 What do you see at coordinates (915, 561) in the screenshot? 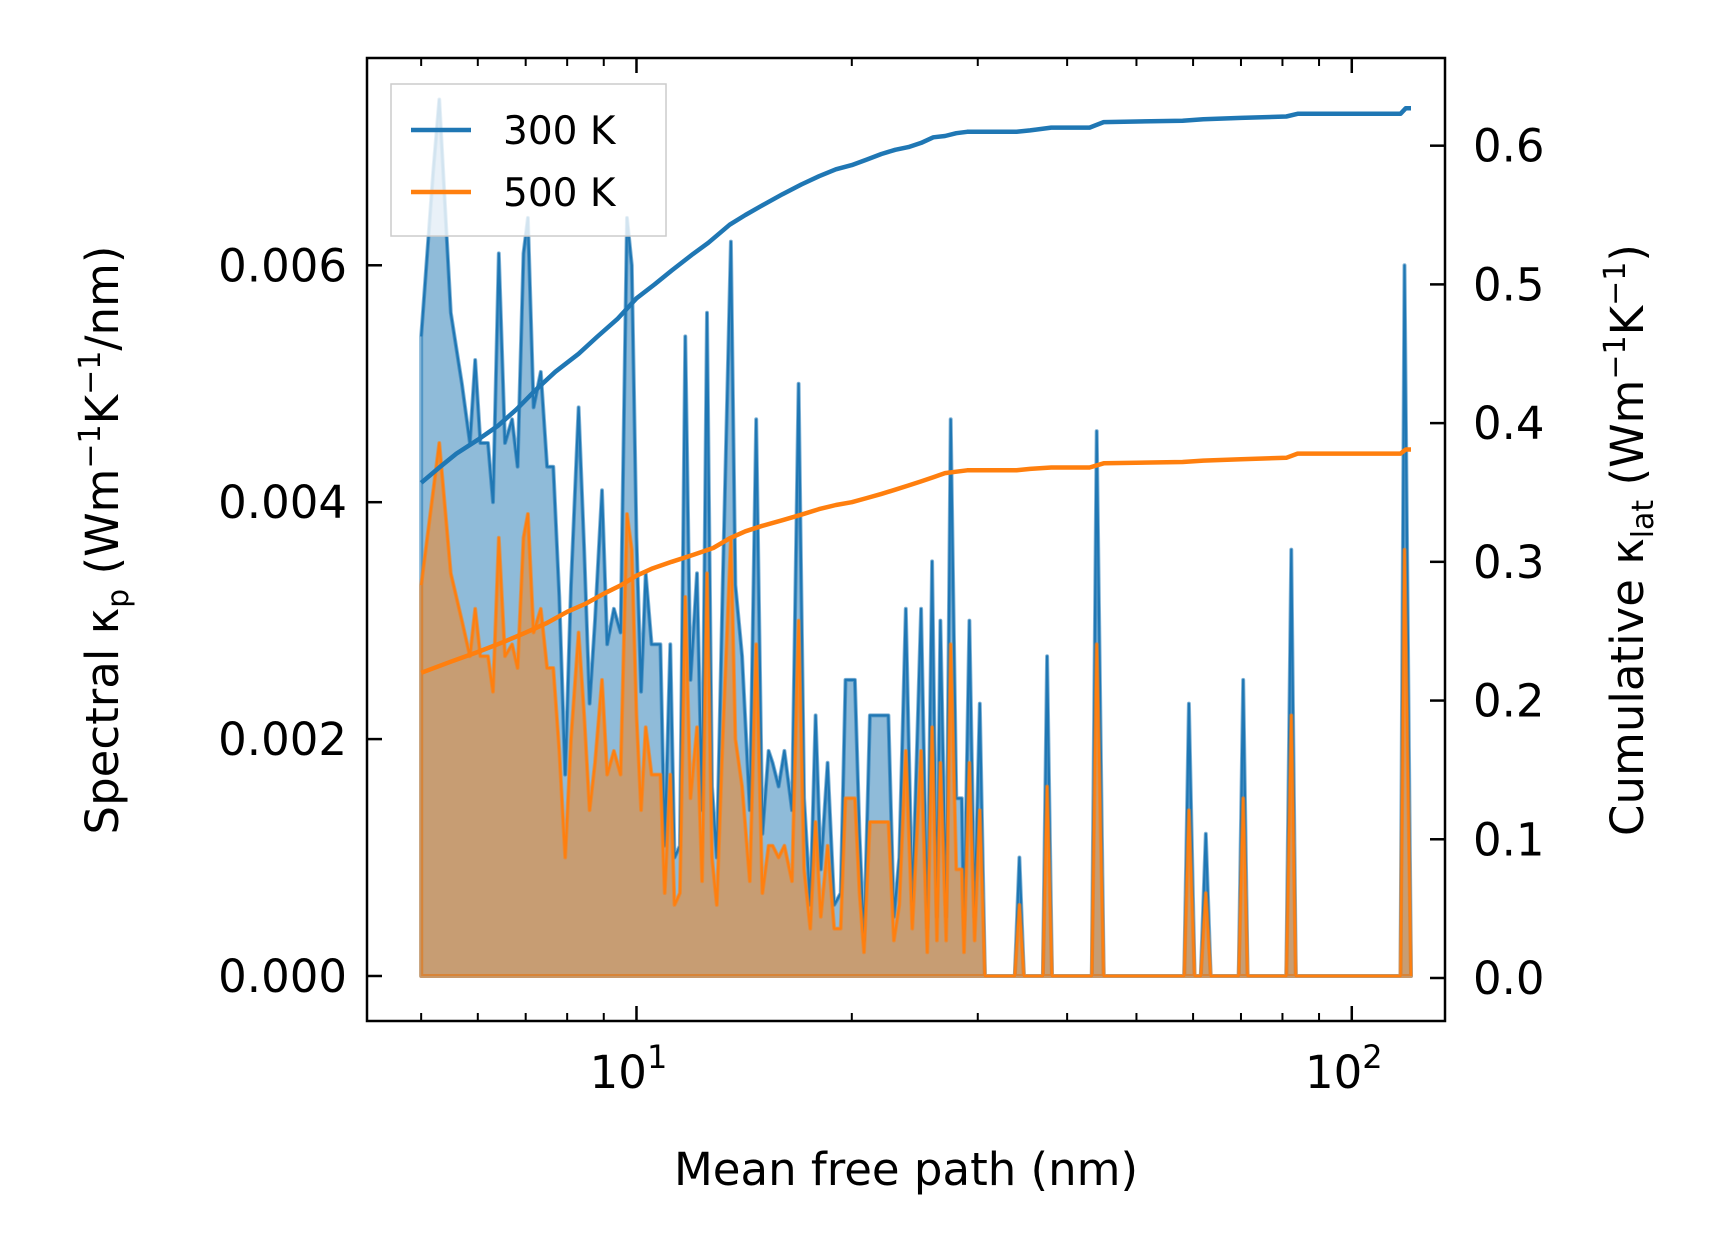
I see `cumulative-line-500-k` at bounding box center [915, 561].